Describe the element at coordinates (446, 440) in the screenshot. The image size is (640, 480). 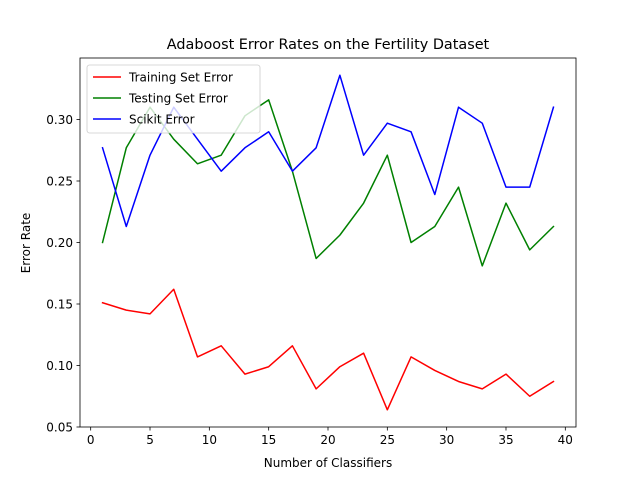
I see `x-tick-label: 30` at that location.